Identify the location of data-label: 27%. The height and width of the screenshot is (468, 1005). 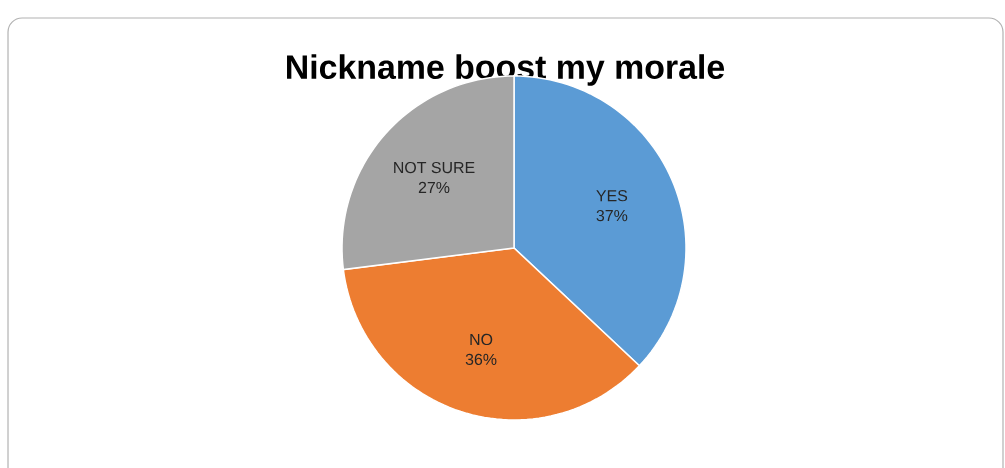
(434, 187).